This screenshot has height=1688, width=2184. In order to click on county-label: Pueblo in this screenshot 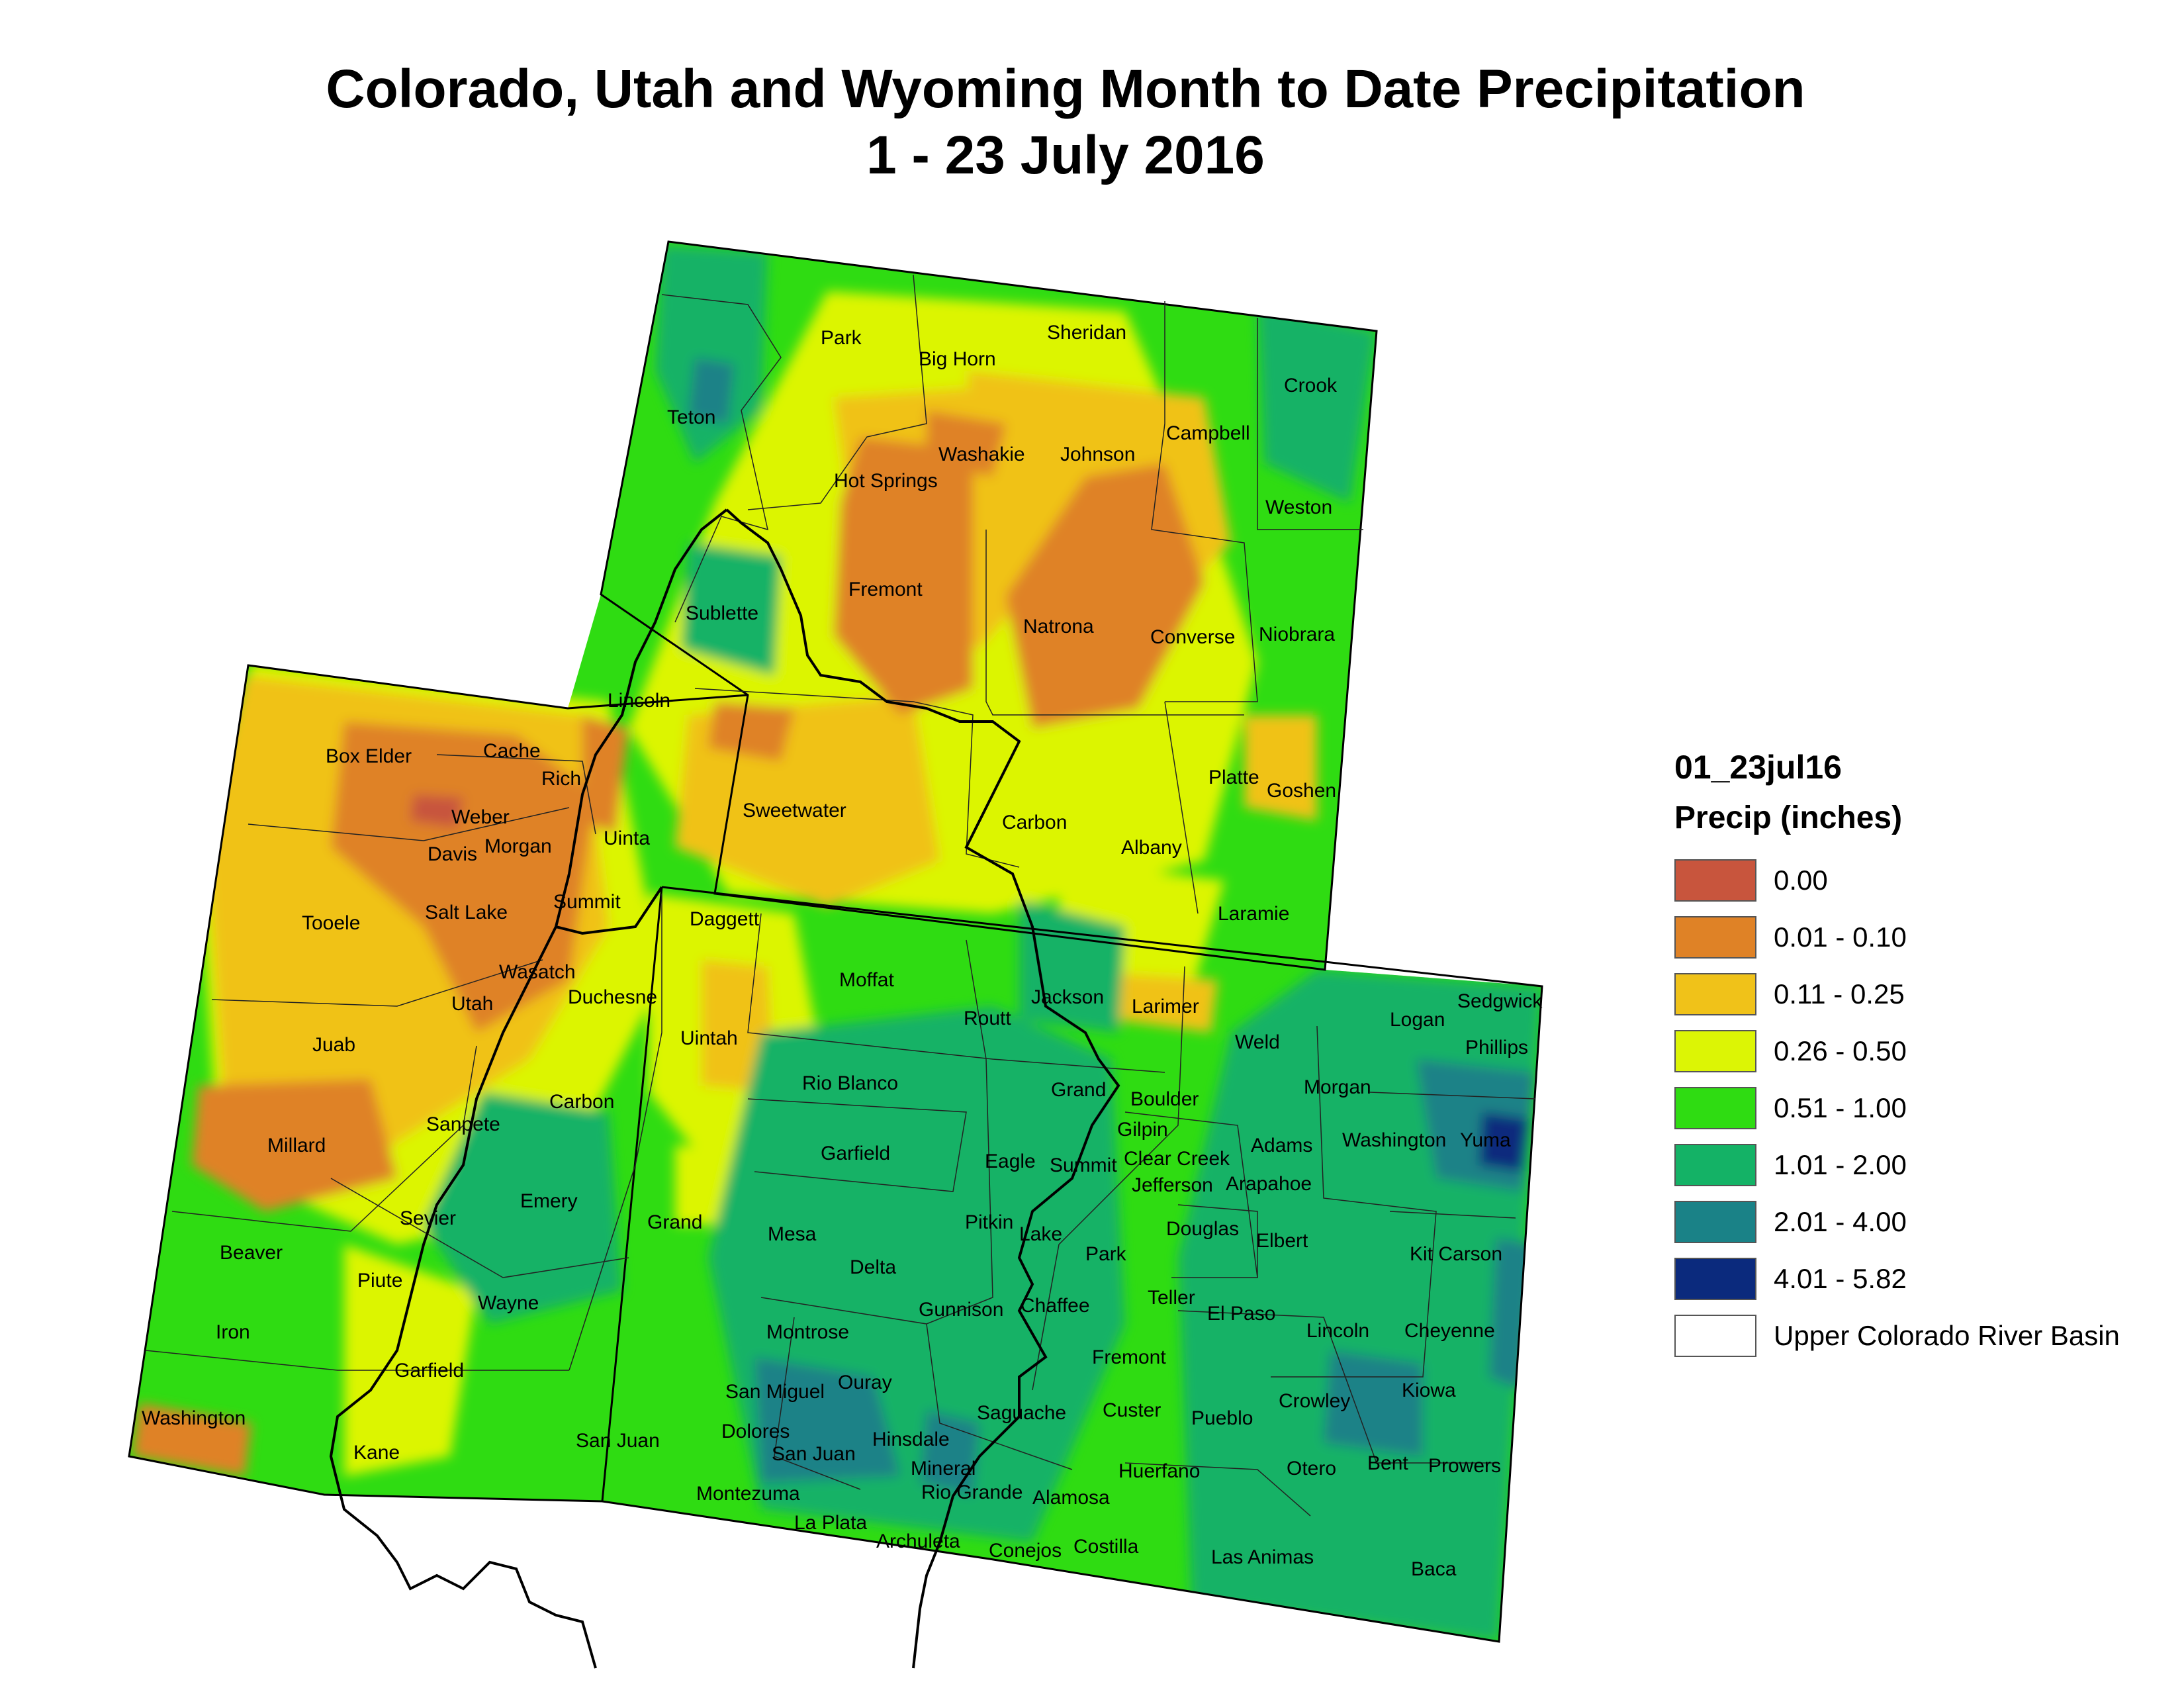, I will do `click(1222, 1418)`.